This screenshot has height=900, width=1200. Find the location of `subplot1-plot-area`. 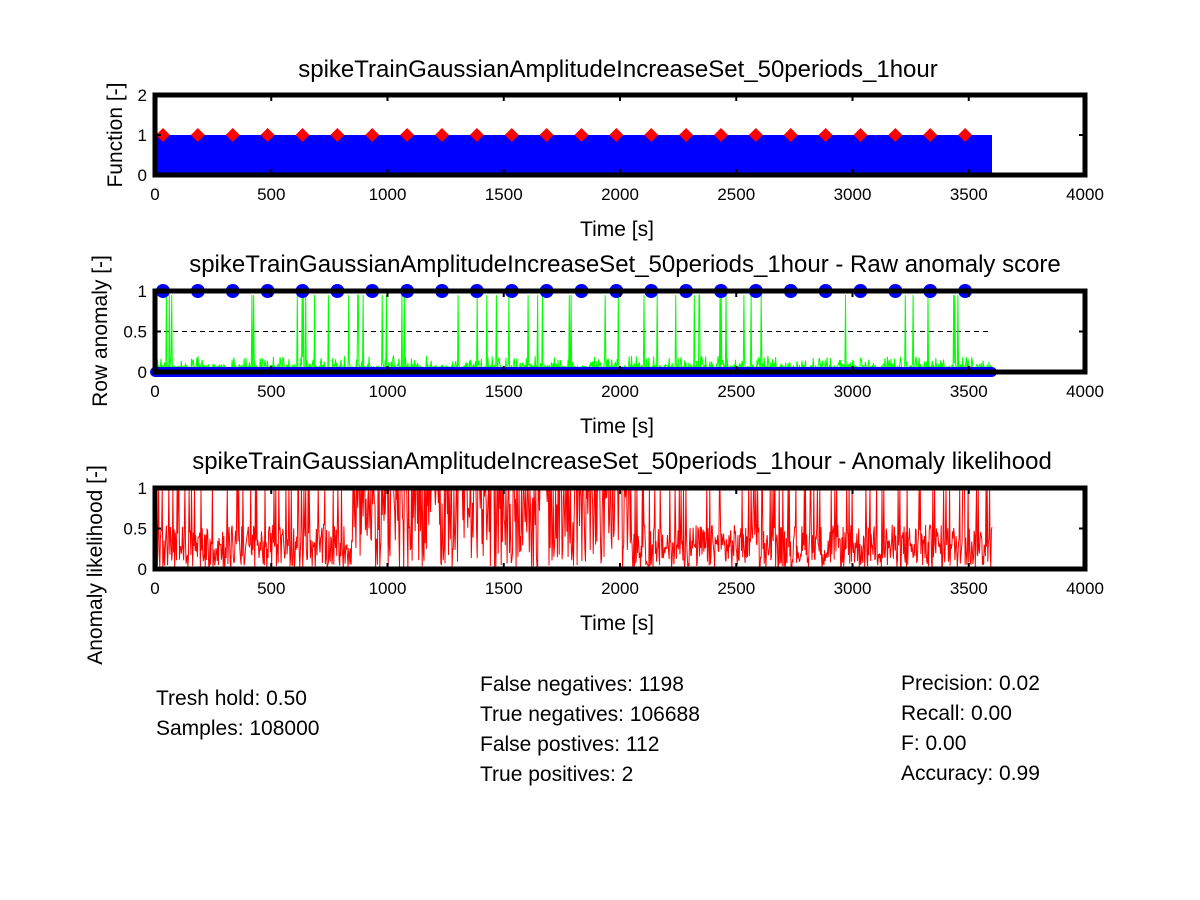

subplot1-plot-area is located at coordinates (573, 151).